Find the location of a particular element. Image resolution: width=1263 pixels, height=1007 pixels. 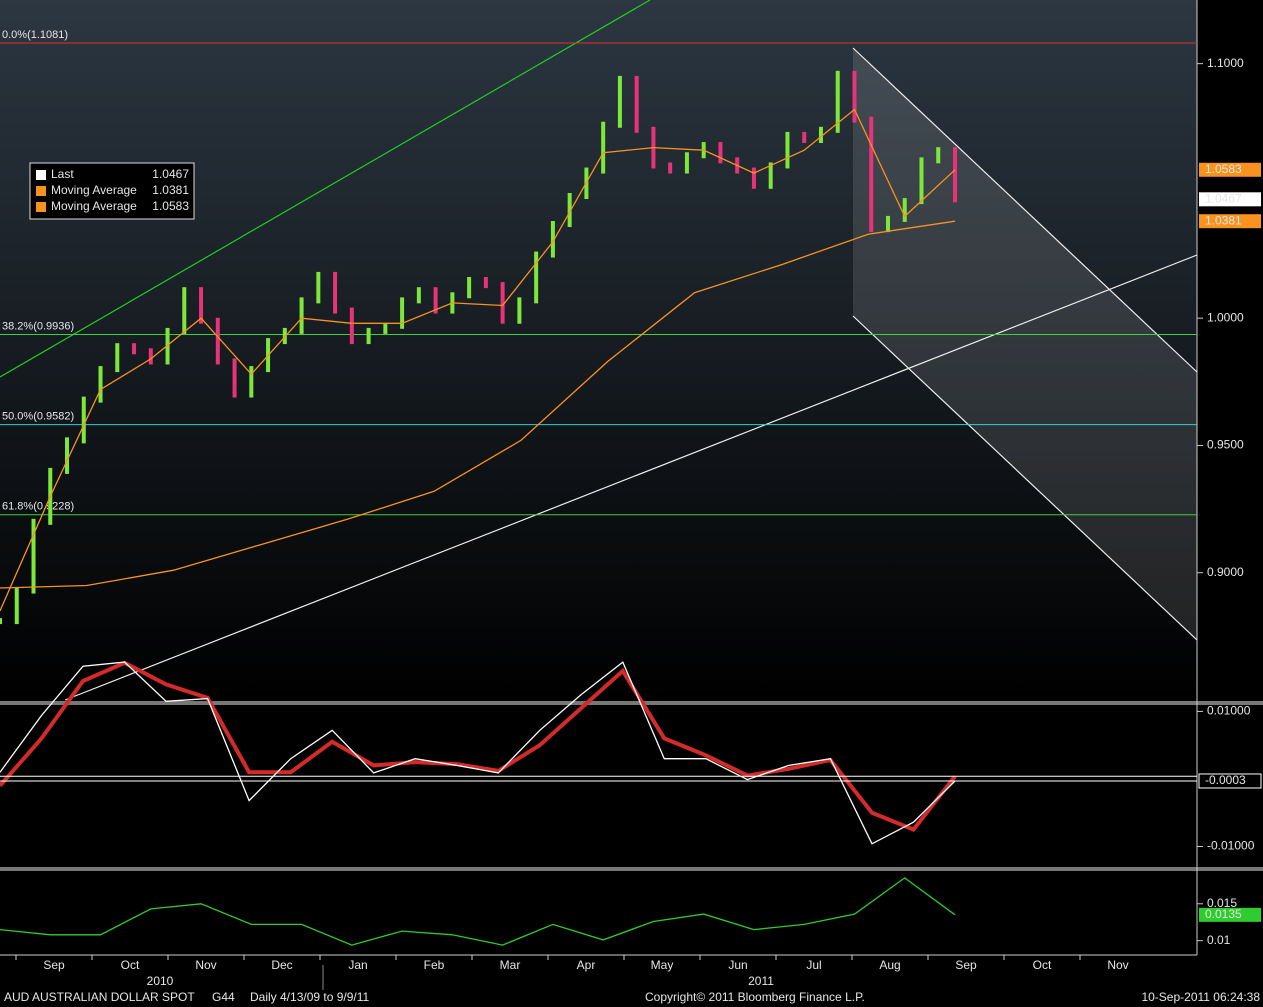

legend-box is located at coordinates (112, 191).